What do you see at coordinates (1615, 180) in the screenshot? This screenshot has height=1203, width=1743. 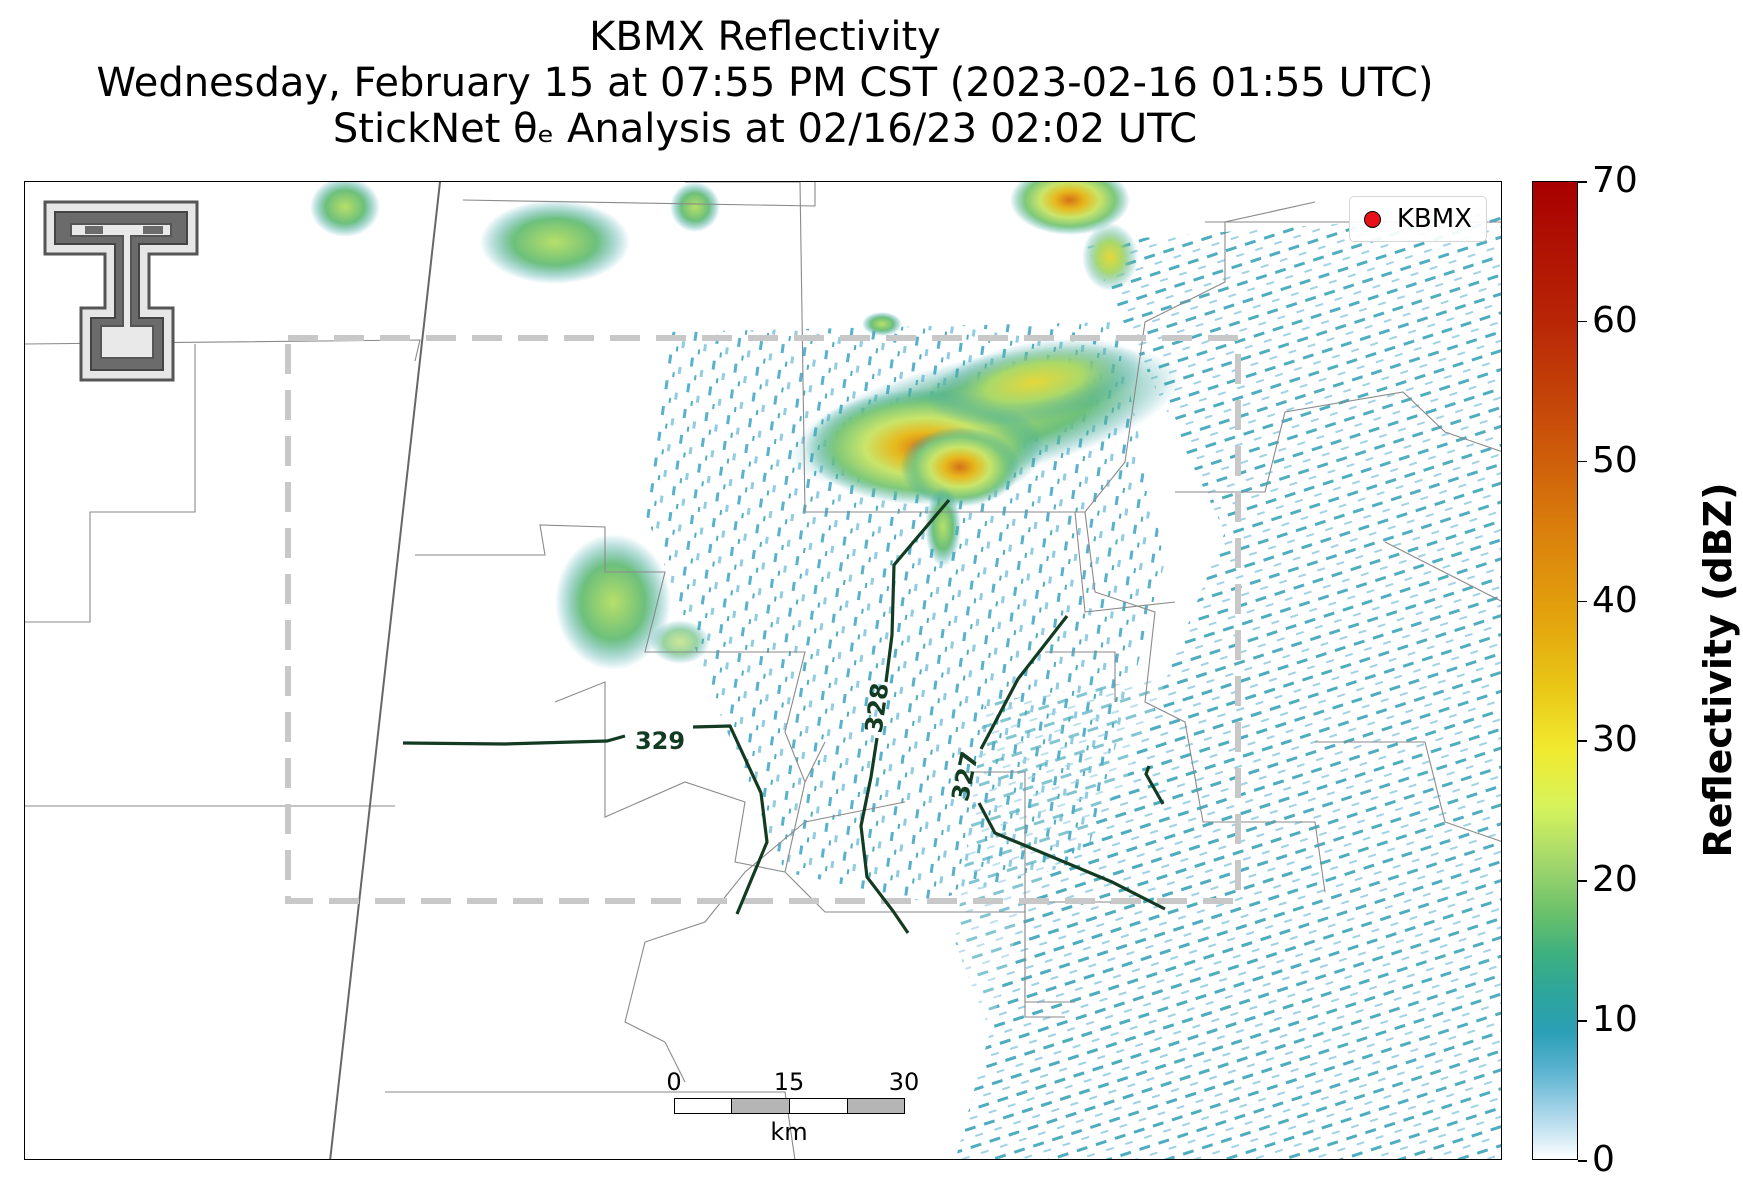 I see `colorbar-tick-label: 70` at bounding box center [1615, 180].